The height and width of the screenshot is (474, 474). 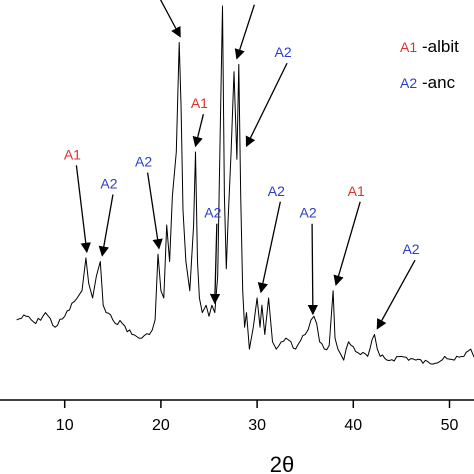 I want to click on x-axis-label: 2θ, so click(x=282, y=463).